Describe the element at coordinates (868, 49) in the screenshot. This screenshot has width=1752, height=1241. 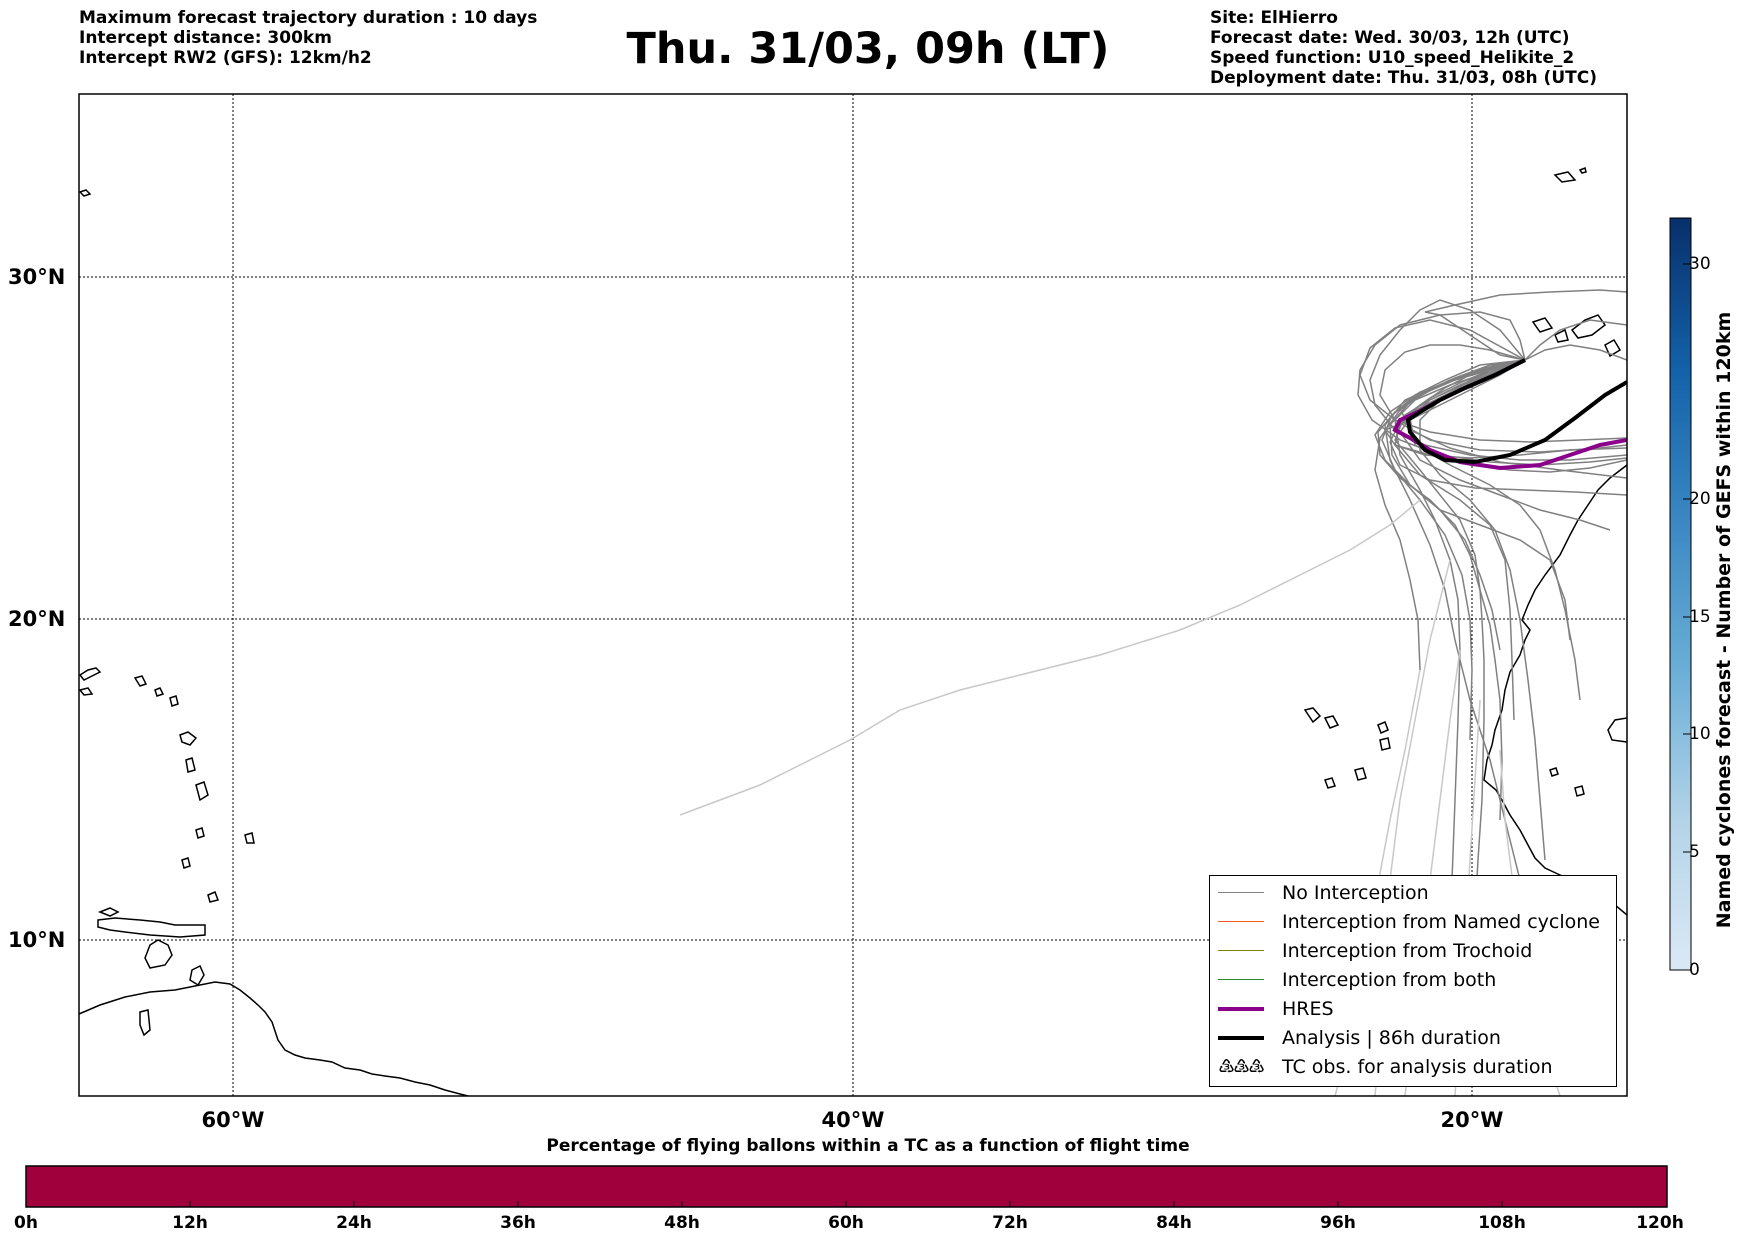
I see `page-title: Thu. 31/03, 09h (LT)` at that location.